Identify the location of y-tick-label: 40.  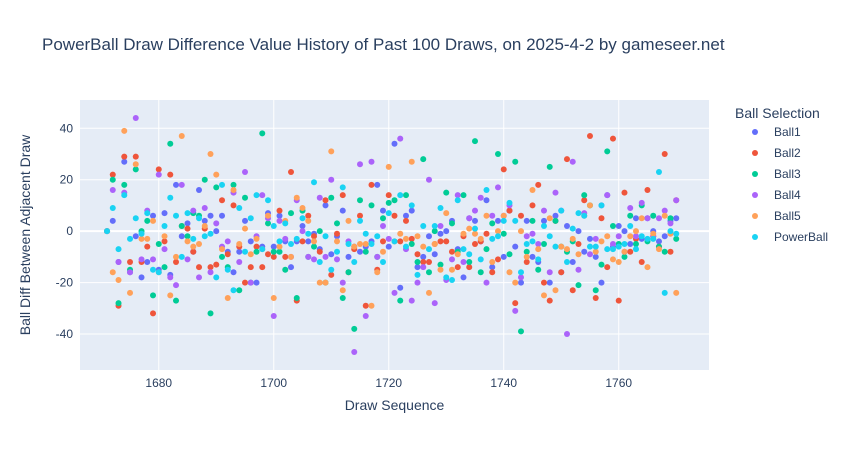
(67, 128).